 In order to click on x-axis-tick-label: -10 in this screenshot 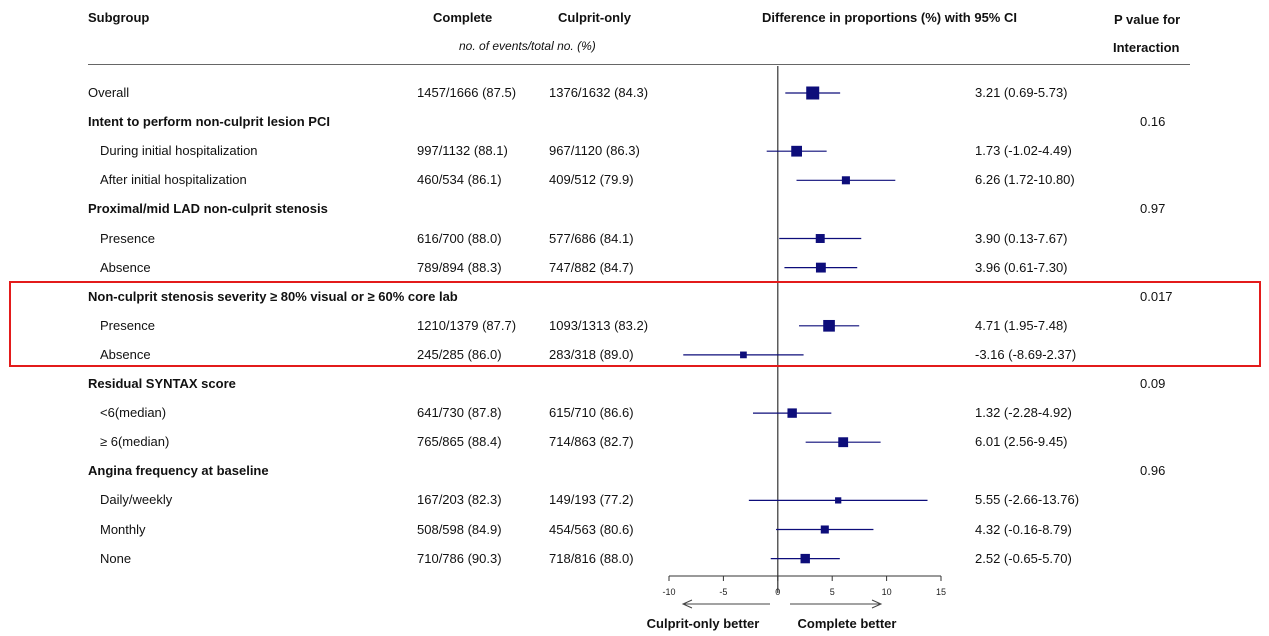, I will do `click(668, 592)`.